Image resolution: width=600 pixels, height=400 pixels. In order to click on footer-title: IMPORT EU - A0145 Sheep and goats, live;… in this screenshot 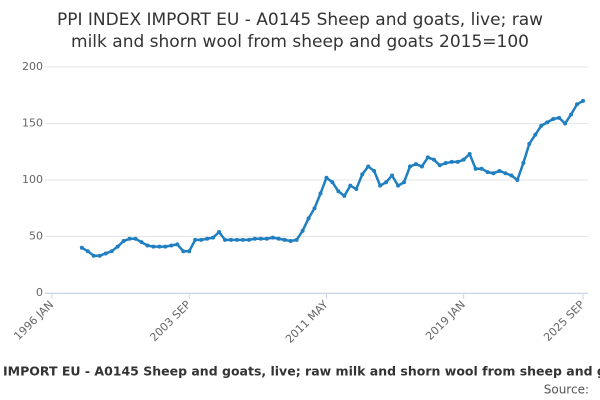, I will do `click(301, 371)`.